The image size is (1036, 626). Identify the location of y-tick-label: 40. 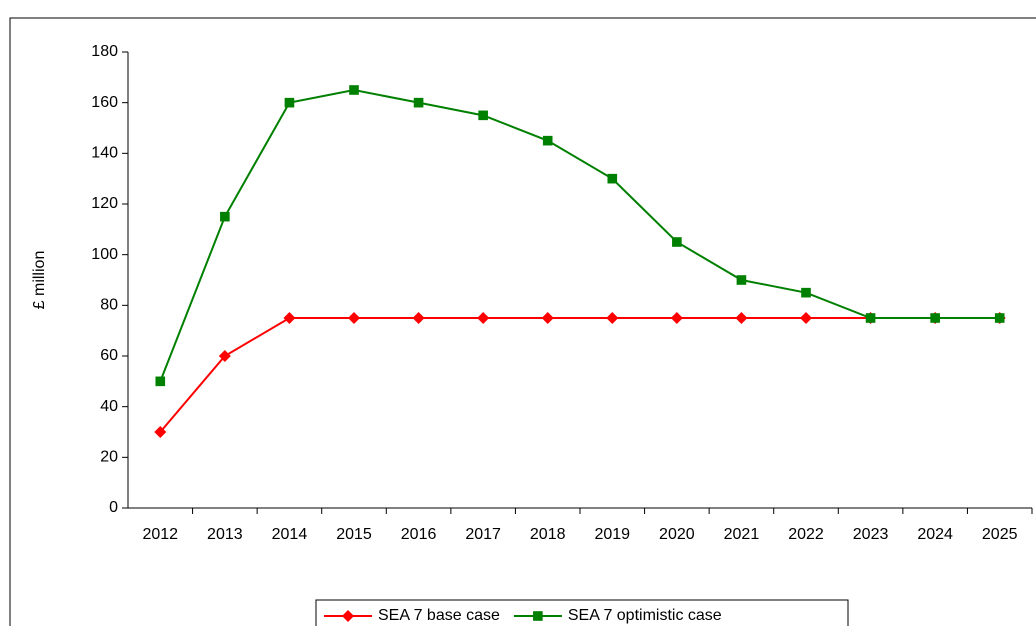
(109, 406).